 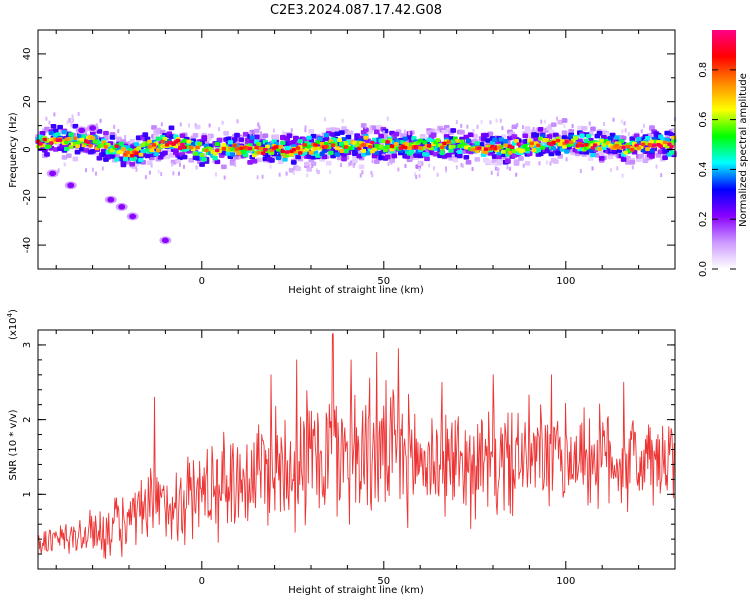 I want to click on y-tick-label: 1, so click(x=27, y=494).